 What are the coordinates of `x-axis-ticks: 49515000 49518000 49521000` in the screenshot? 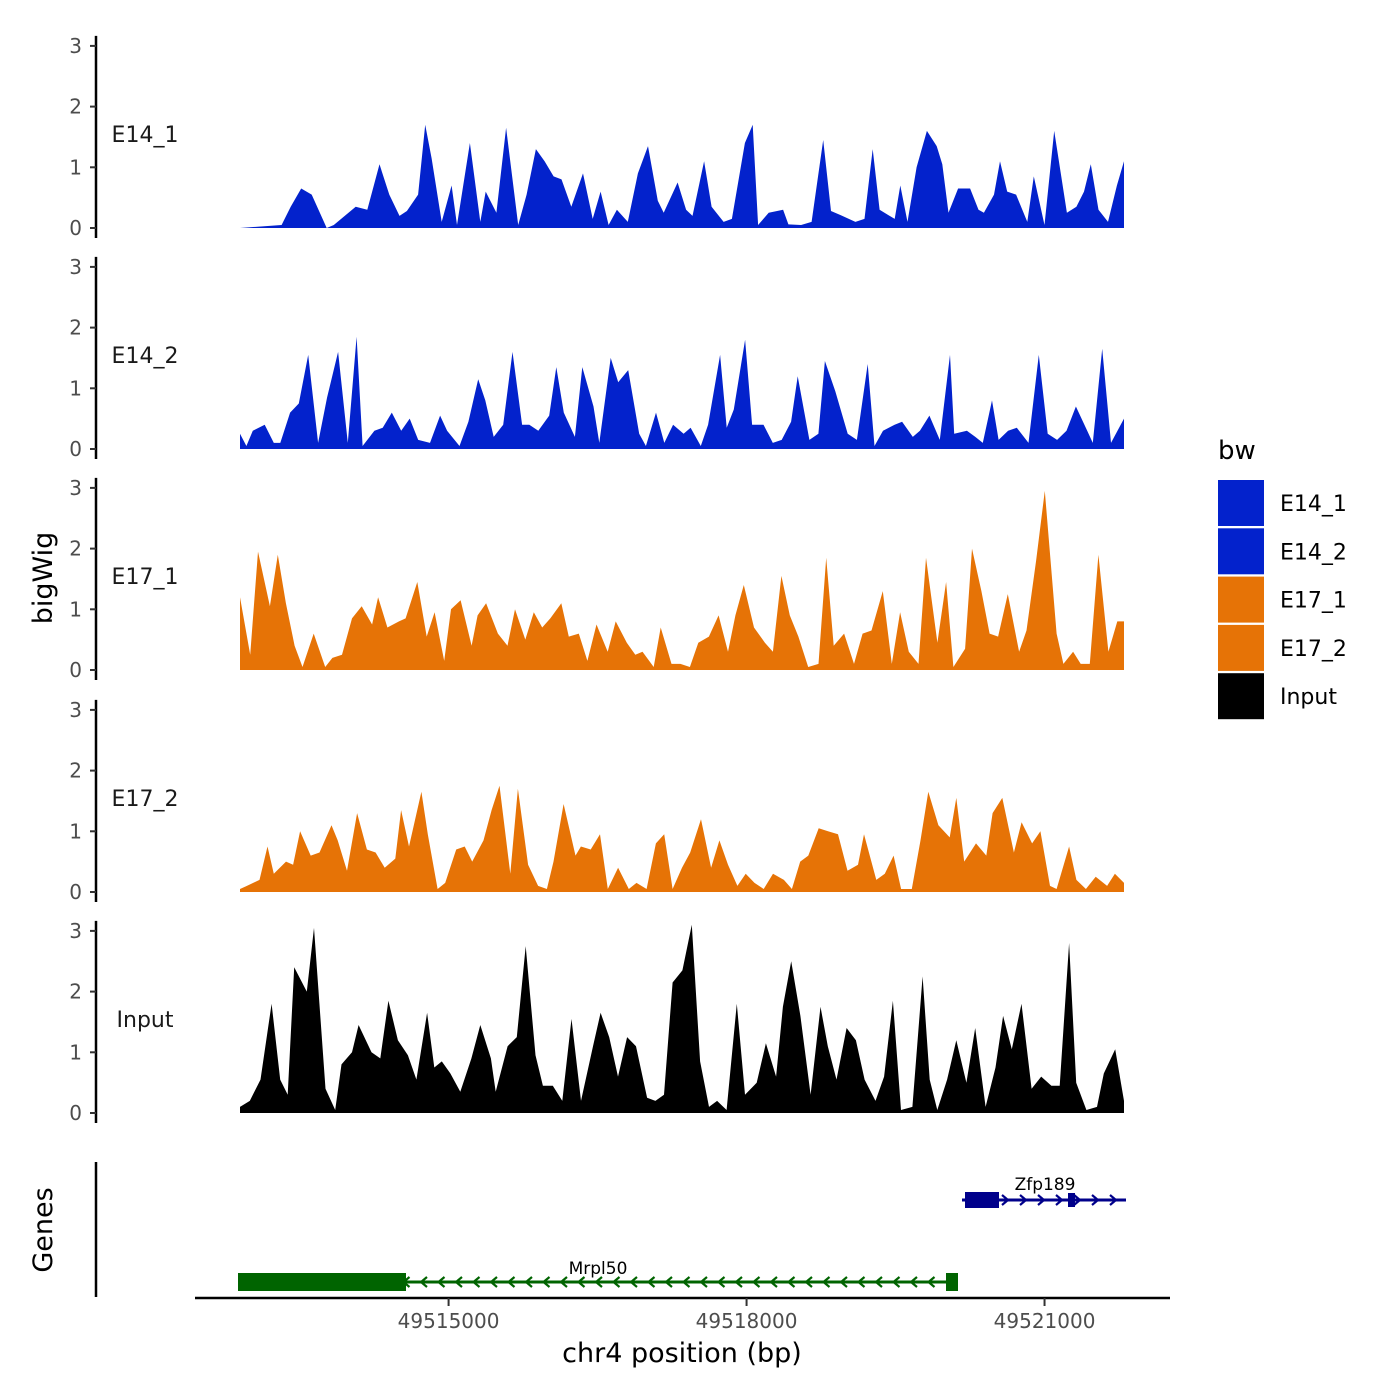 It's located at (747, 1315).